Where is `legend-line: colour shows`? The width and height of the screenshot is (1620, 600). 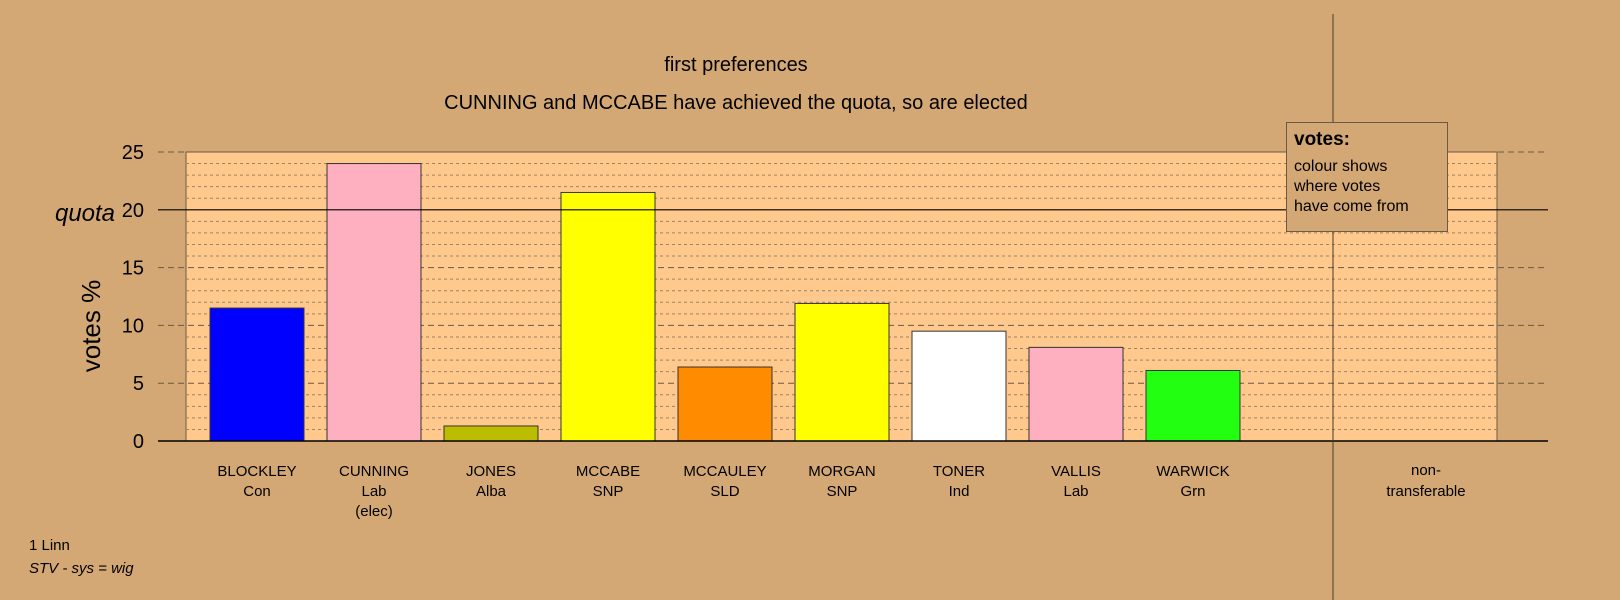 legend-line: colour shows is located at coordinates (1341, 166).